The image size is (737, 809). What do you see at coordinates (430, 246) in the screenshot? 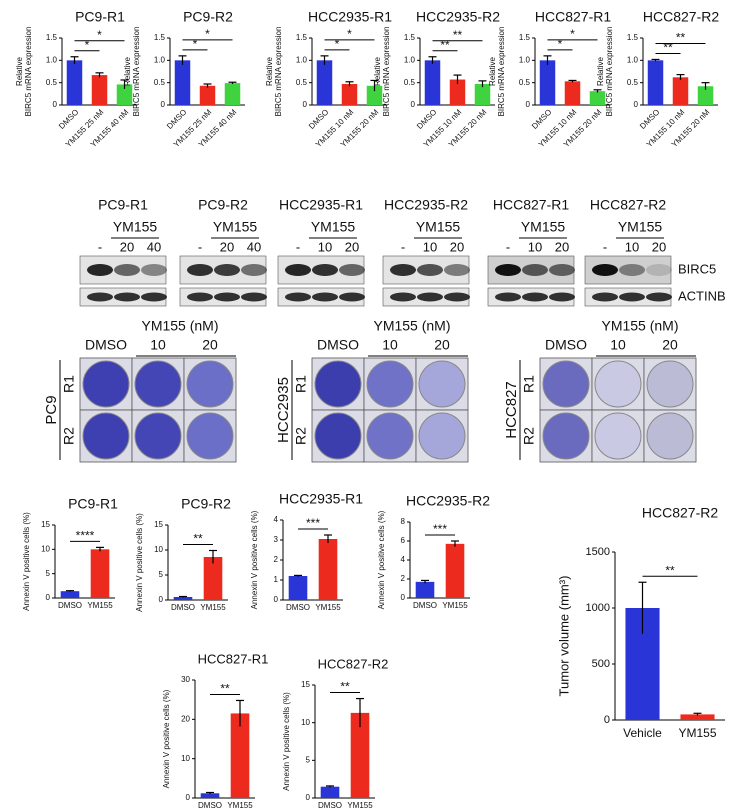
I see `lane-label: 10` at bounding box center [430, 246].